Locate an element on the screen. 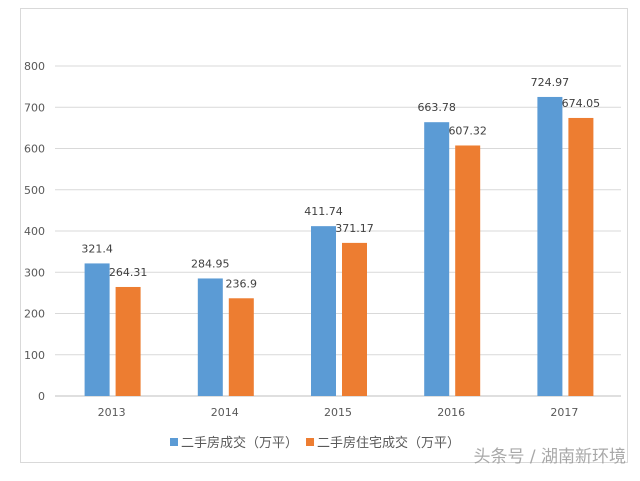 Image resolution: width=640 pixels, height=481 pixels. data-label: 371.17 is located at coordinates (354, 228).